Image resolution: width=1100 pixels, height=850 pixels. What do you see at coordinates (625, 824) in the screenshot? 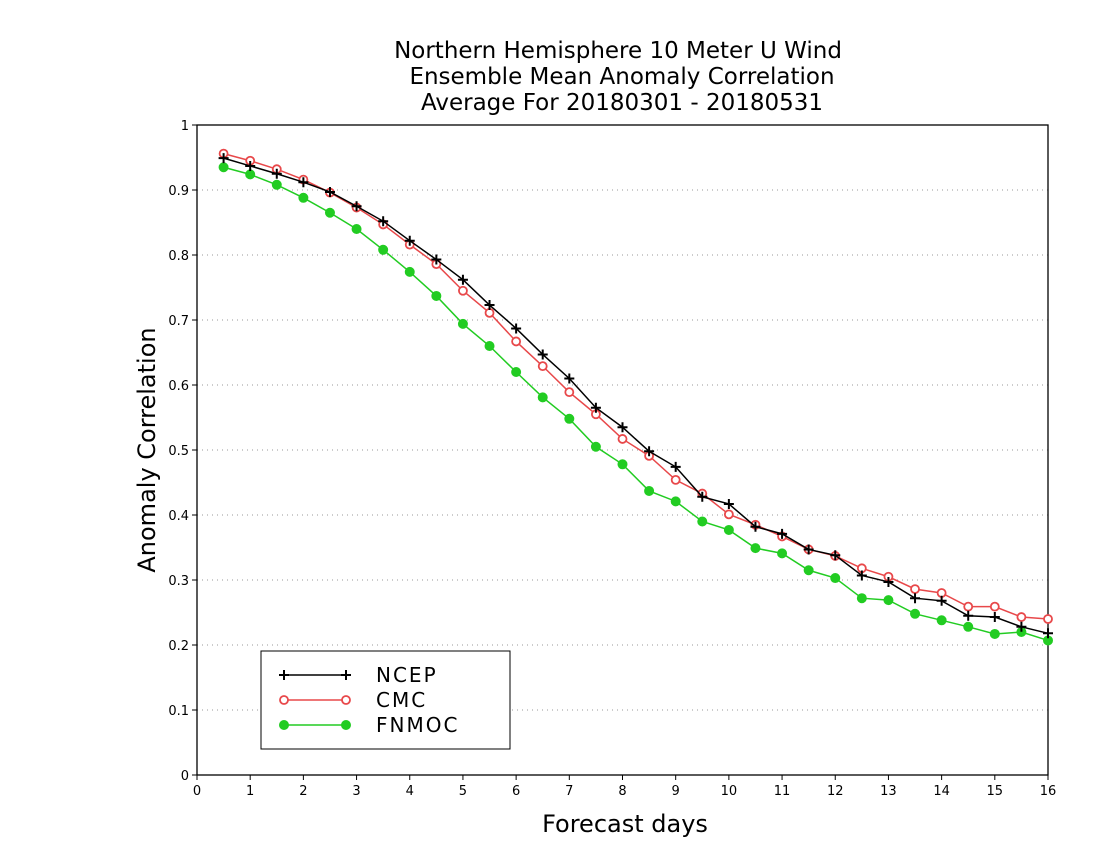
I see `x-axis-label: Forecast days` at bounding box center [625, 824].